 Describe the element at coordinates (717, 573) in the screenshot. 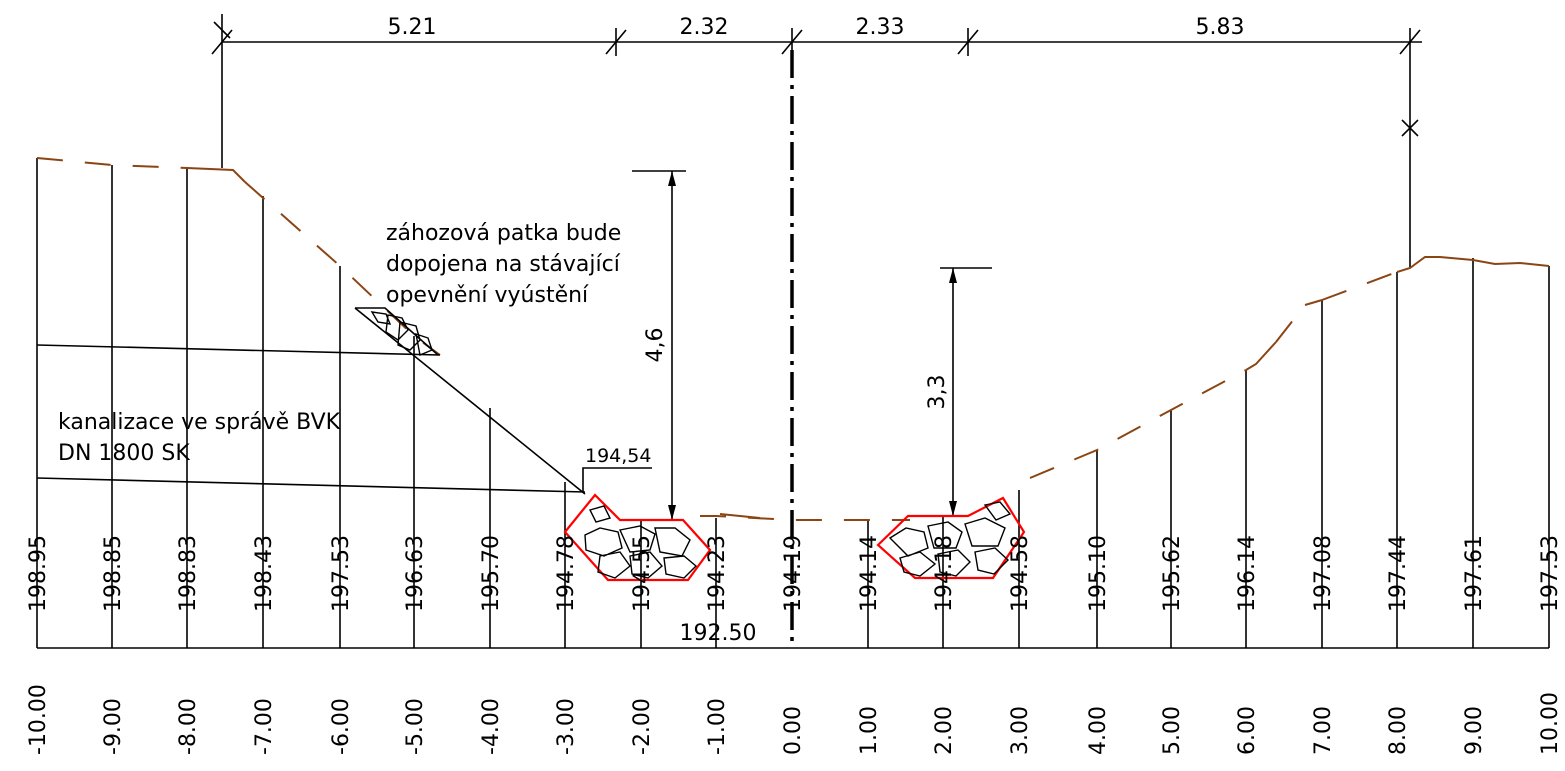

I see `elevation-label: 194.23` at that location.